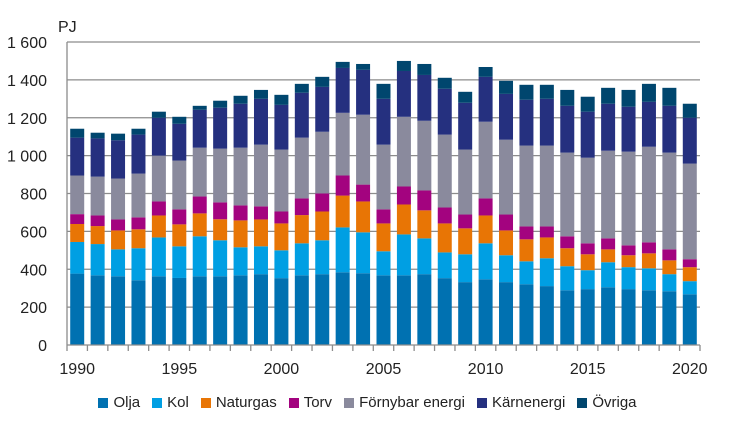 The width and height of the screenshot is (735, 433). Describe the element at coordinates (485, 207) in the screenshot. I see `bar-segment-torv-2010` at that location.